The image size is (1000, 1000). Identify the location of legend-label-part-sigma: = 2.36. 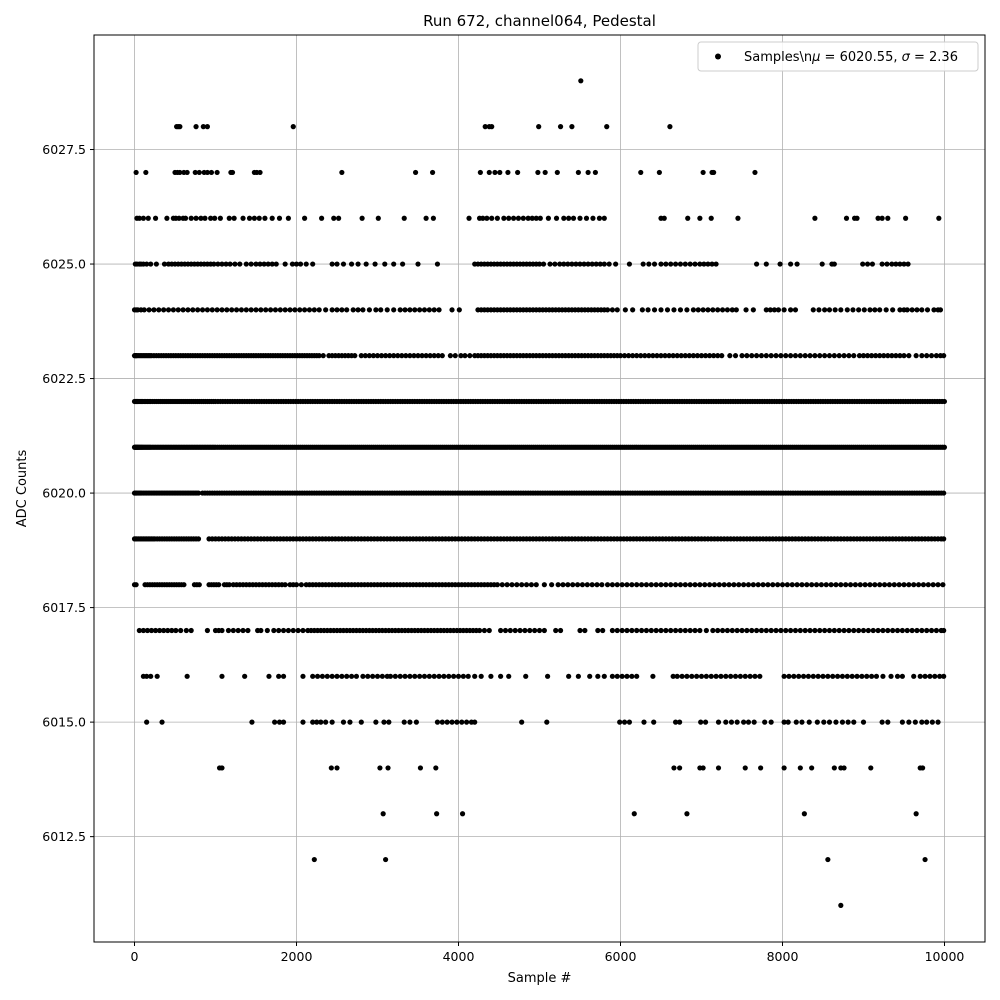
(934, 57).